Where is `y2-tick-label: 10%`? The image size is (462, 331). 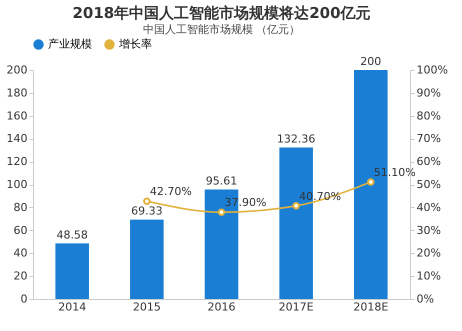 y2-tick-label: 10% is located at coordinates (428, 276).